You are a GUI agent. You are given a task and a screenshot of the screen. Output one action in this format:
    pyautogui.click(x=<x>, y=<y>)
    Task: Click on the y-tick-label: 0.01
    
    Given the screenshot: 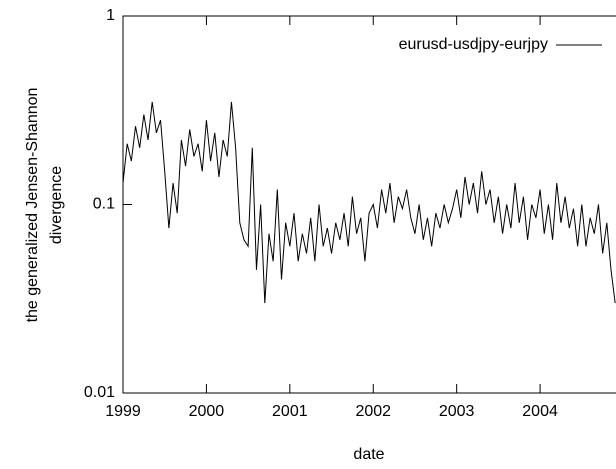 What is the action you would take?
    pyautogui.click(x=99, y=392)
    